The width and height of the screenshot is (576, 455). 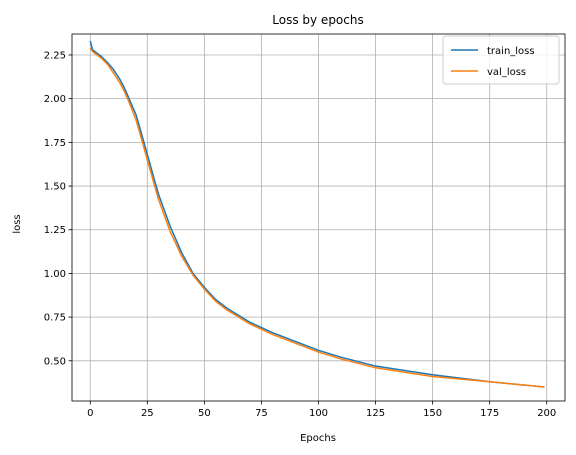 I want to click on x-tick-label: 175, so click(x=489, y=413).